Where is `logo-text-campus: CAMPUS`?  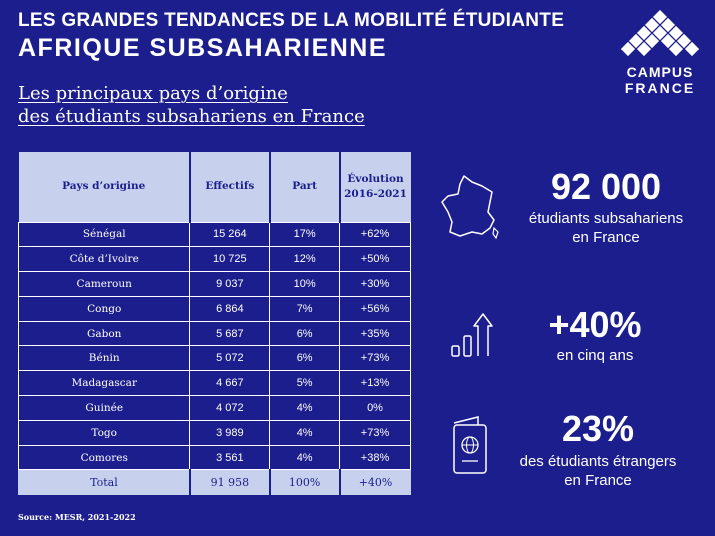 logo-text-campus: CAMPUS is located at coordinates (660, 72).